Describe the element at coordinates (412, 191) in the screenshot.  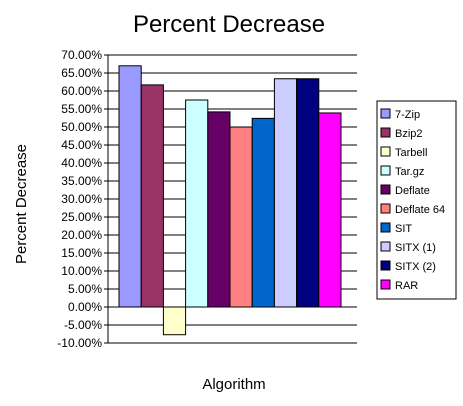
I see `legend-label: Deflate` at that location.